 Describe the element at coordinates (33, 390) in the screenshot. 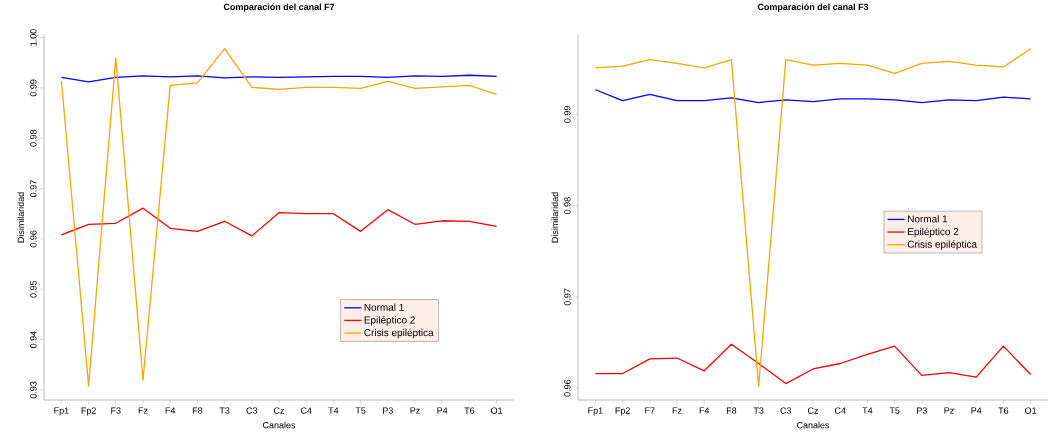

I see `y-tick-label: 0.93` at that location.